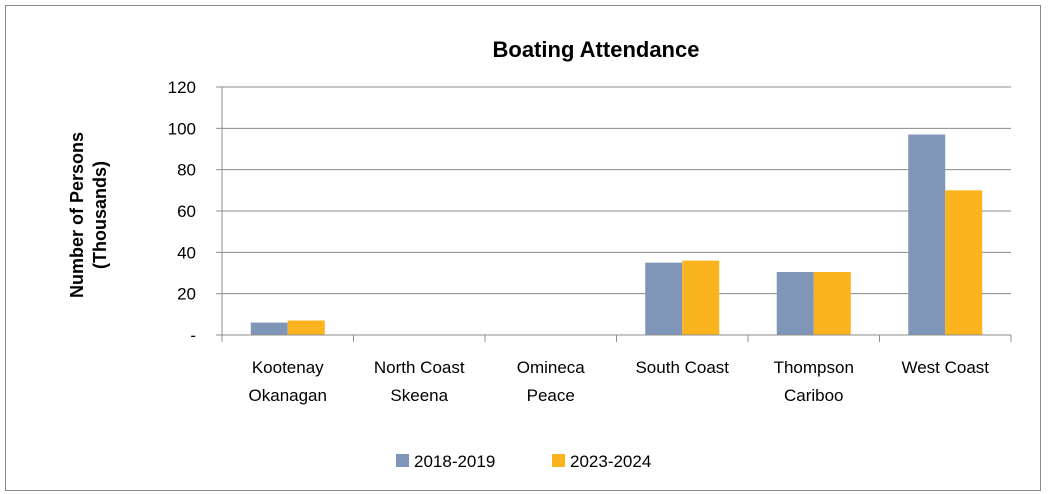  What do you see at coordinates (419, 381) in the screenshot?
I see `x-category-label: North Coast Skeena` at bounding box center [419, 381].